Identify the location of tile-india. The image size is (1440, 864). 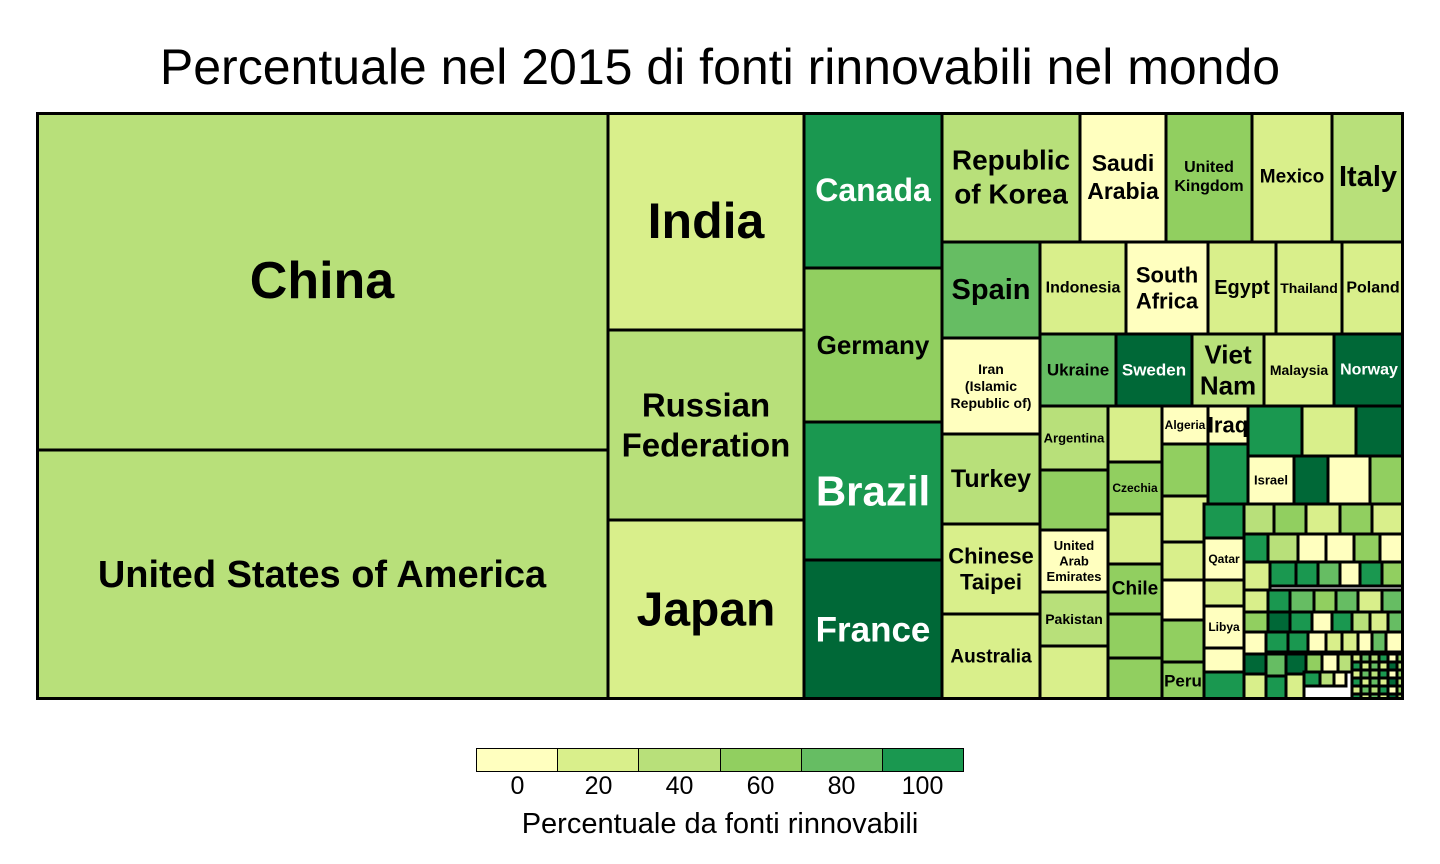
(706, 222).